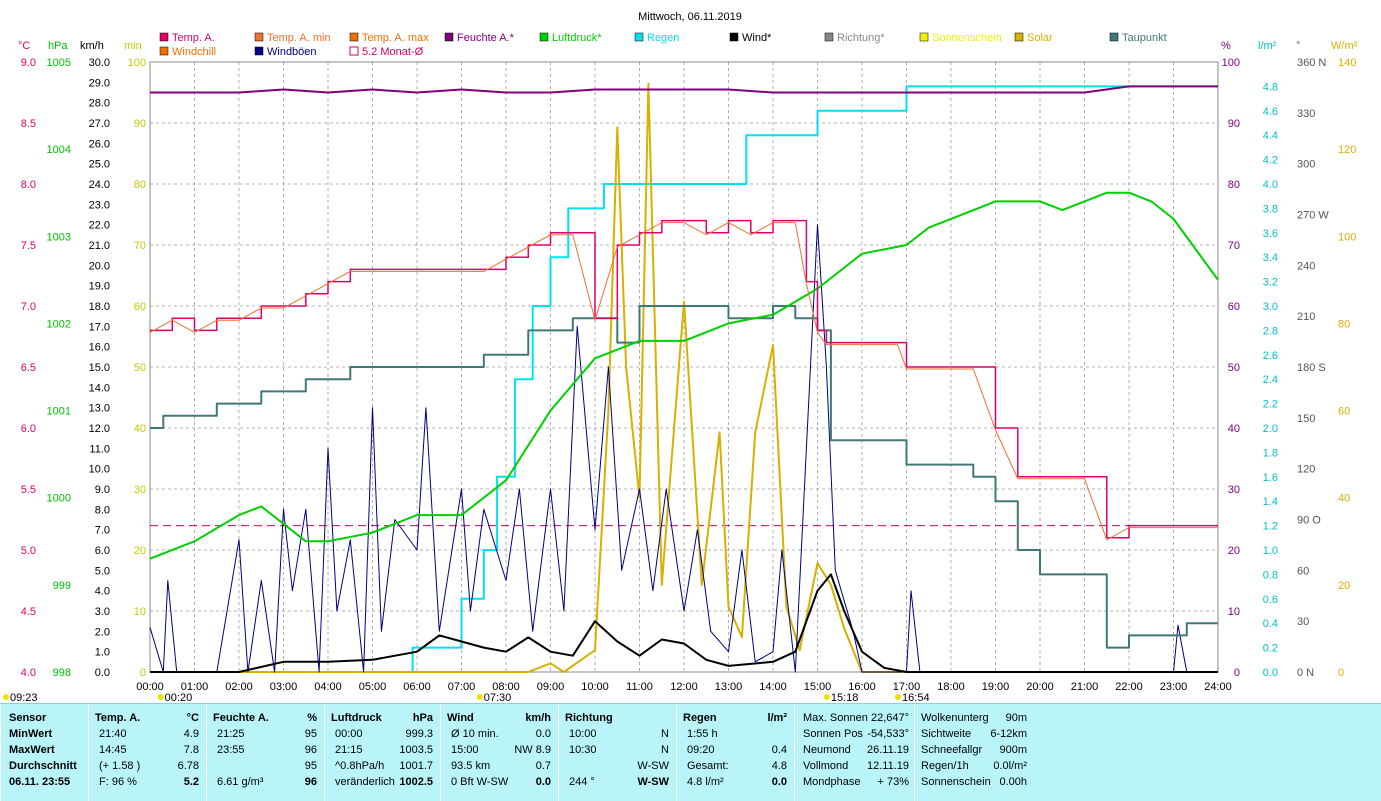 The height and width of the screenshot is (801, 1381). Describe the element at coordinates (192, 718) in the screenshot. I see `stats-unit: °C` at that location.